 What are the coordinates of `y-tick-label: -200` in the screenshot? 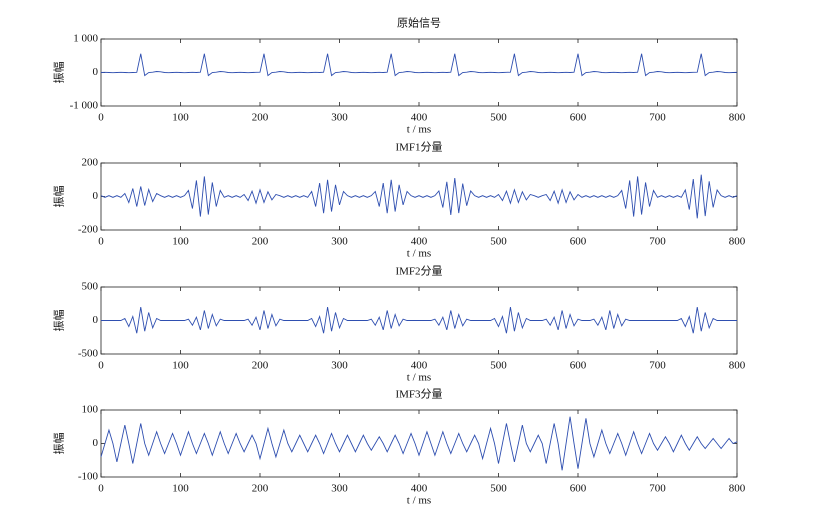 It's located at (88, 230).